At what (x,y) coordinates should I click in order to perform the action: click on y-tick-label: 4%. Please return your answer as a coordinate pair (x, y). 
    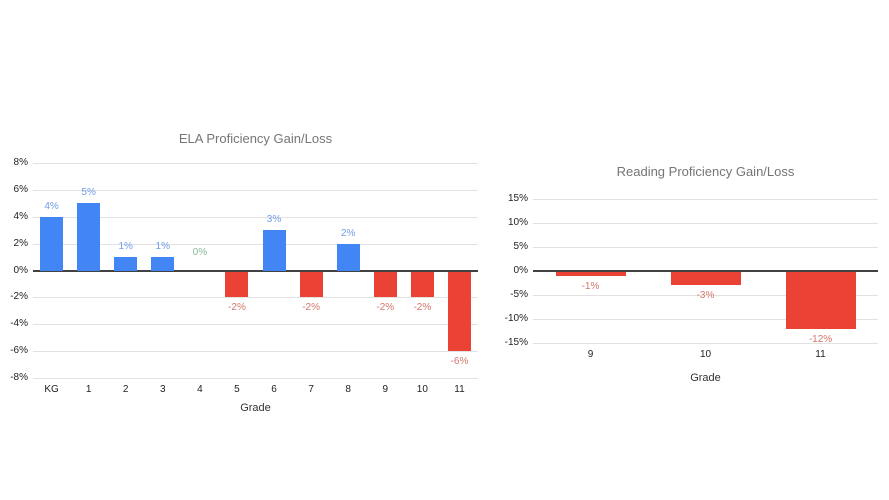
    Looking at the image, I should click on (20, 216).